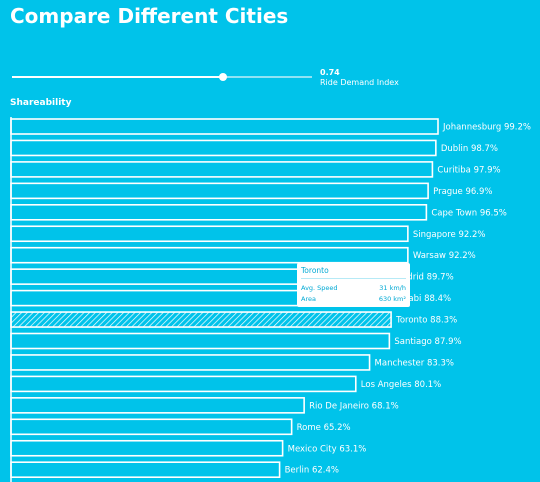 This screenshot has height=482, width=540. Describe the element at coordinates (209, 255) in the screenshot. I see `bar-warsaw` at that location.